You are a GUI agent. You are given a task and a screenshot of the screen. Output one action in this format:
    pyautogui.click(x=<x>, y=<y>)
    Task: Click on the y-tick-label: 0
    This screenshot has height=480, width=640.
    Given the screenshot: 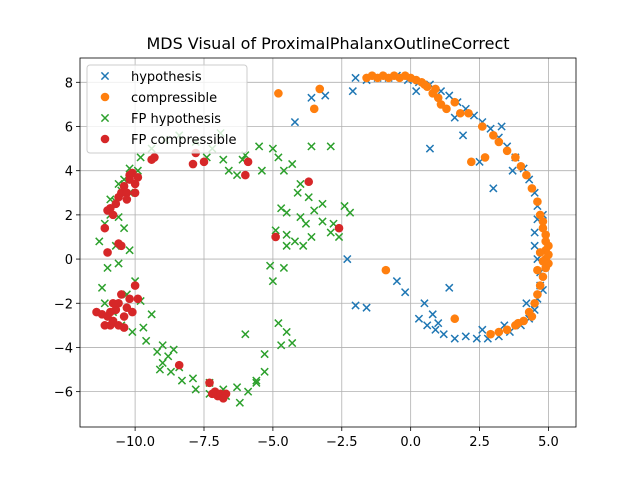 What is the action you would take?
    pyautogui.click(x=69, y=260)
    